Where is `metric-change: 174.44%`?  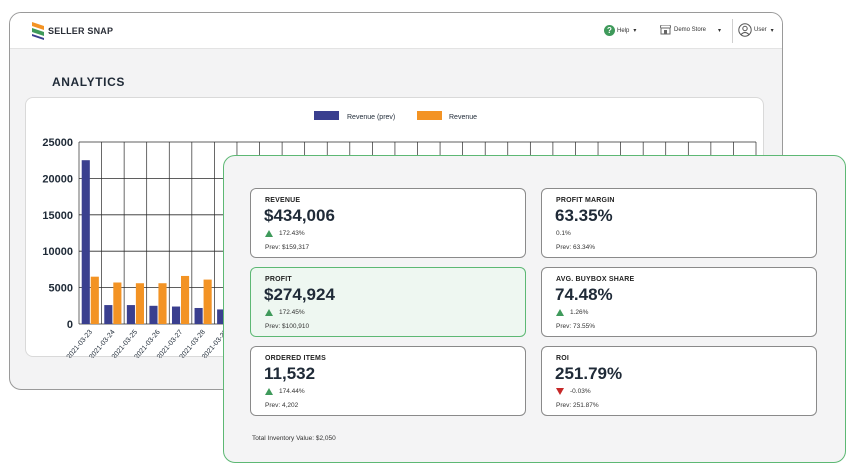 metric-change: 174.44% is located at coordinates (285, 391).